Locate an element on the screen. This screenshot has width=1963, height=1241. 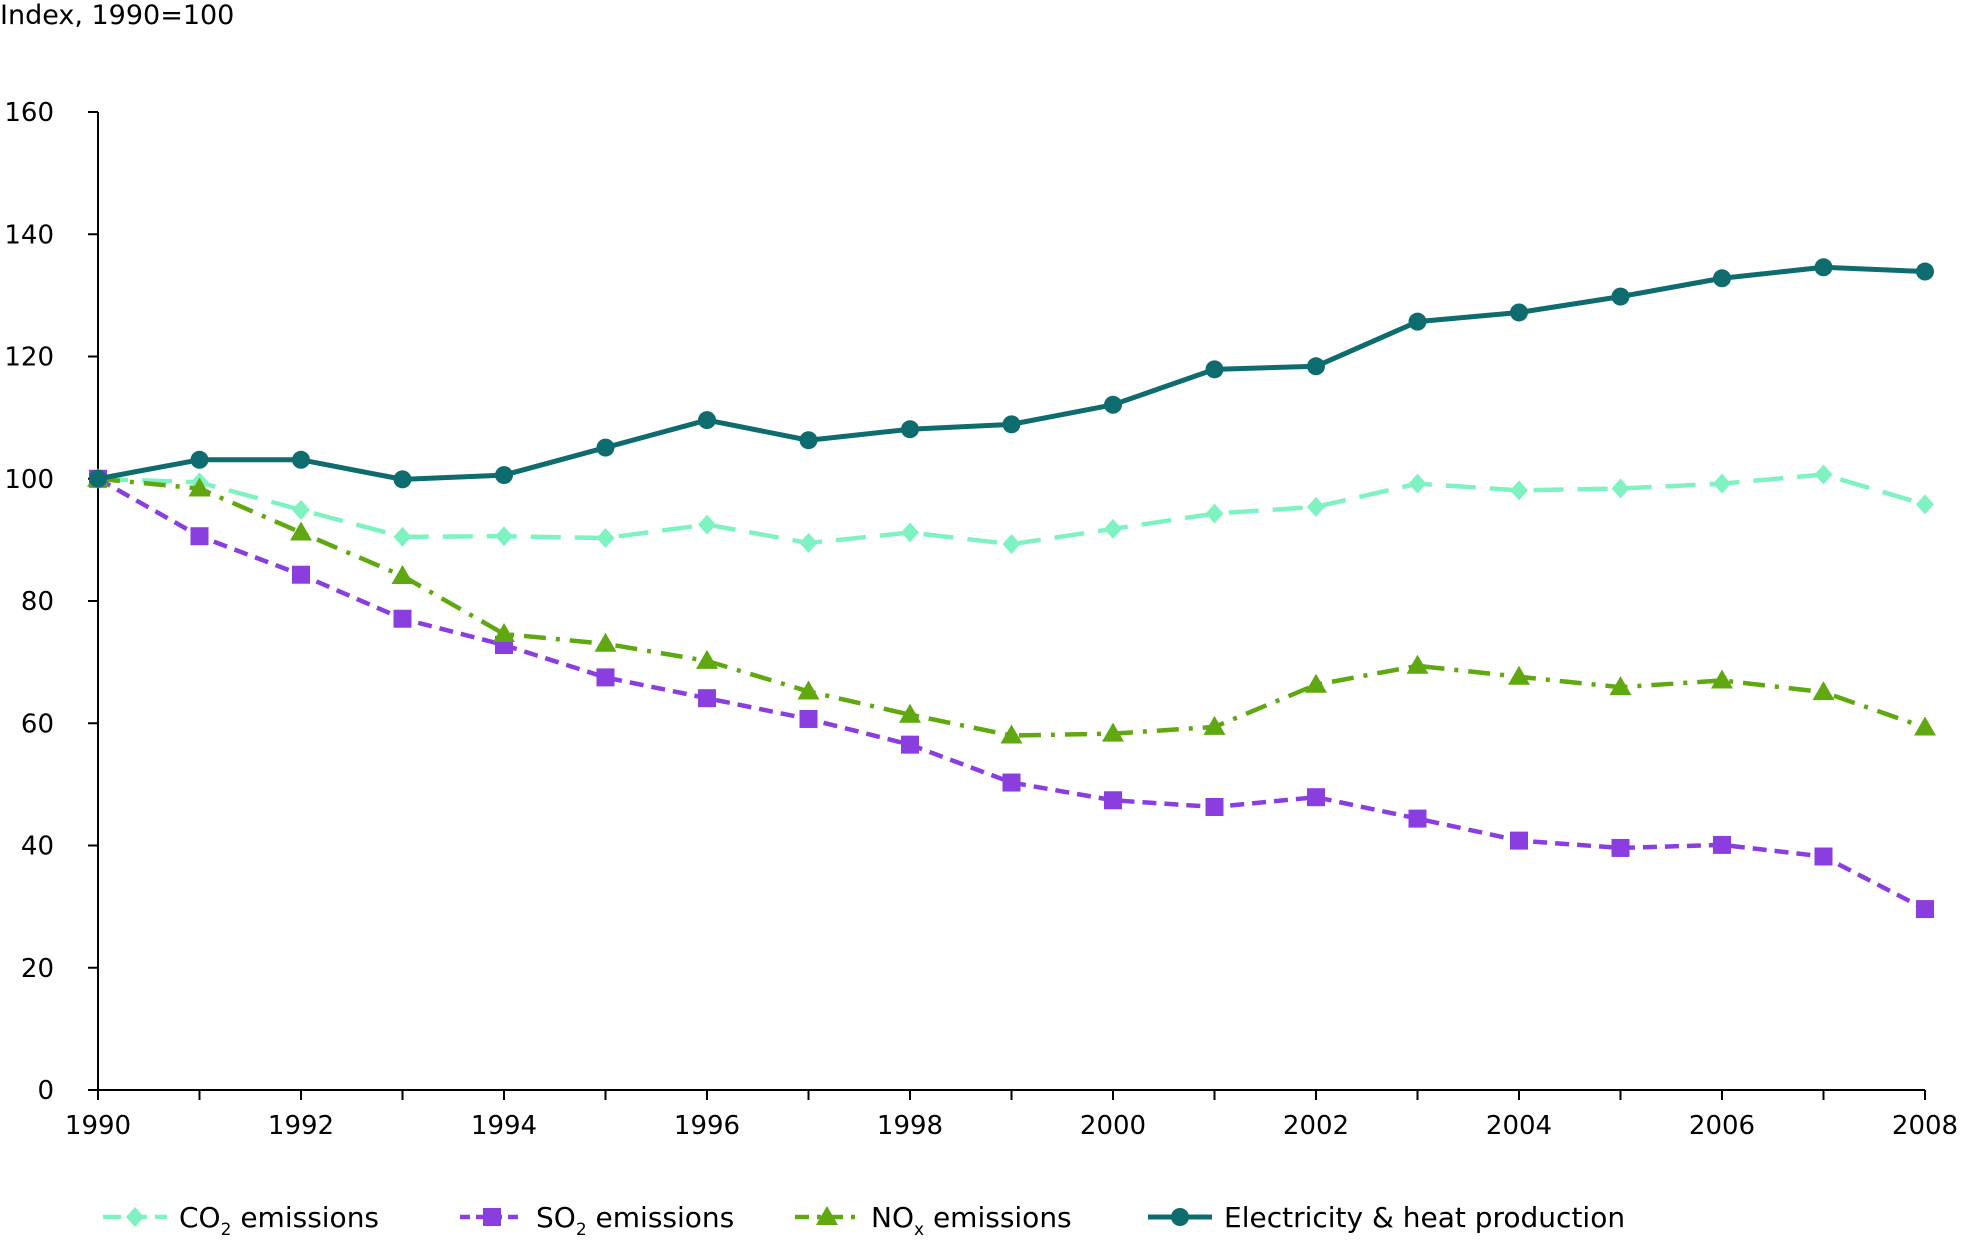
y-tick-label: 20 is located at coordinates (37, 969).